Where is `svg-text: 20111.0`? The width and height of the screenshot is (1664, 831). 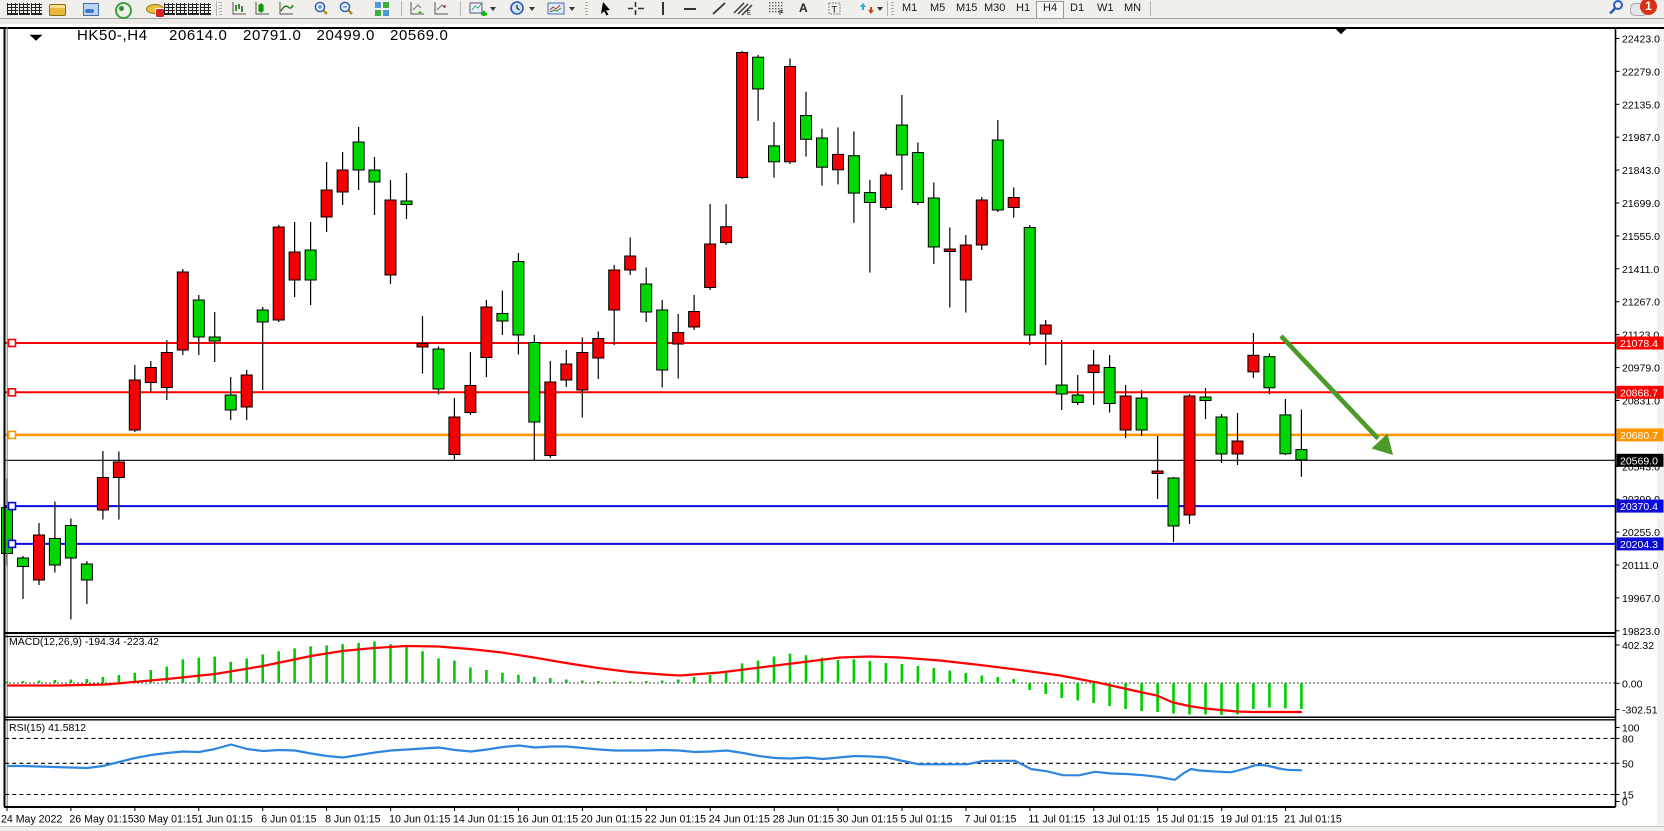 svg-text: 20111.0 is located at coordinates (1640, 566).